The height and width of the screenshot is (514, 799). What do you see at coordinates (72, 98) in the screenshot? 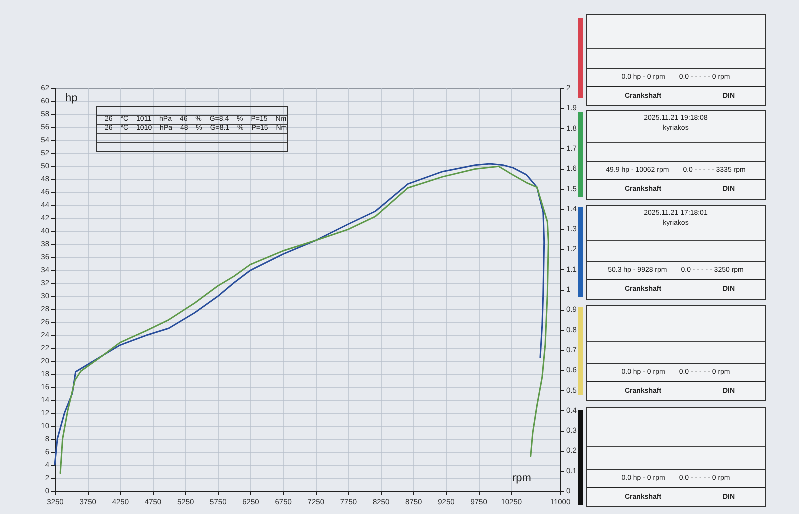
I see `y-axis-title: hp` at bounding box center [72, 98].